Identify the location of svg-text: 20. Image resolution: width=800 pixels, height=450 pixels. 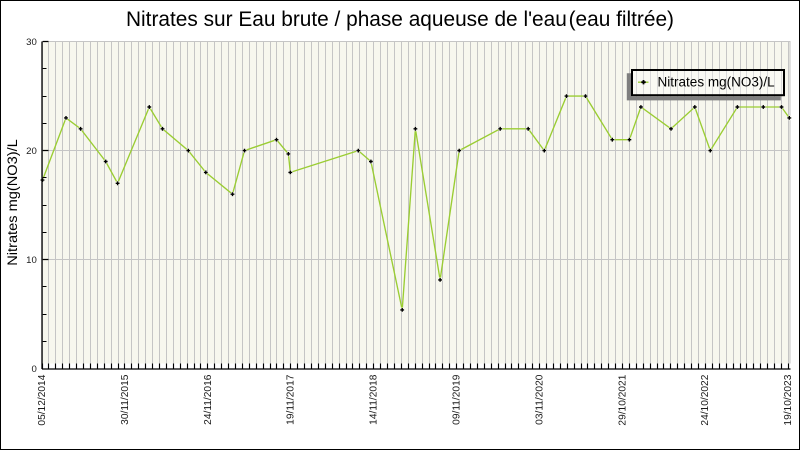
(31, 151).